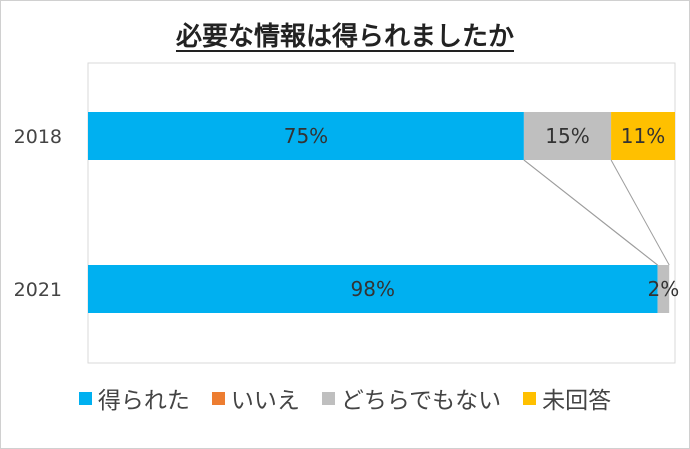  Describe the element at coordinates (265, 401) in the screenshot. I see `legend-label-1: いいえ` at that location.